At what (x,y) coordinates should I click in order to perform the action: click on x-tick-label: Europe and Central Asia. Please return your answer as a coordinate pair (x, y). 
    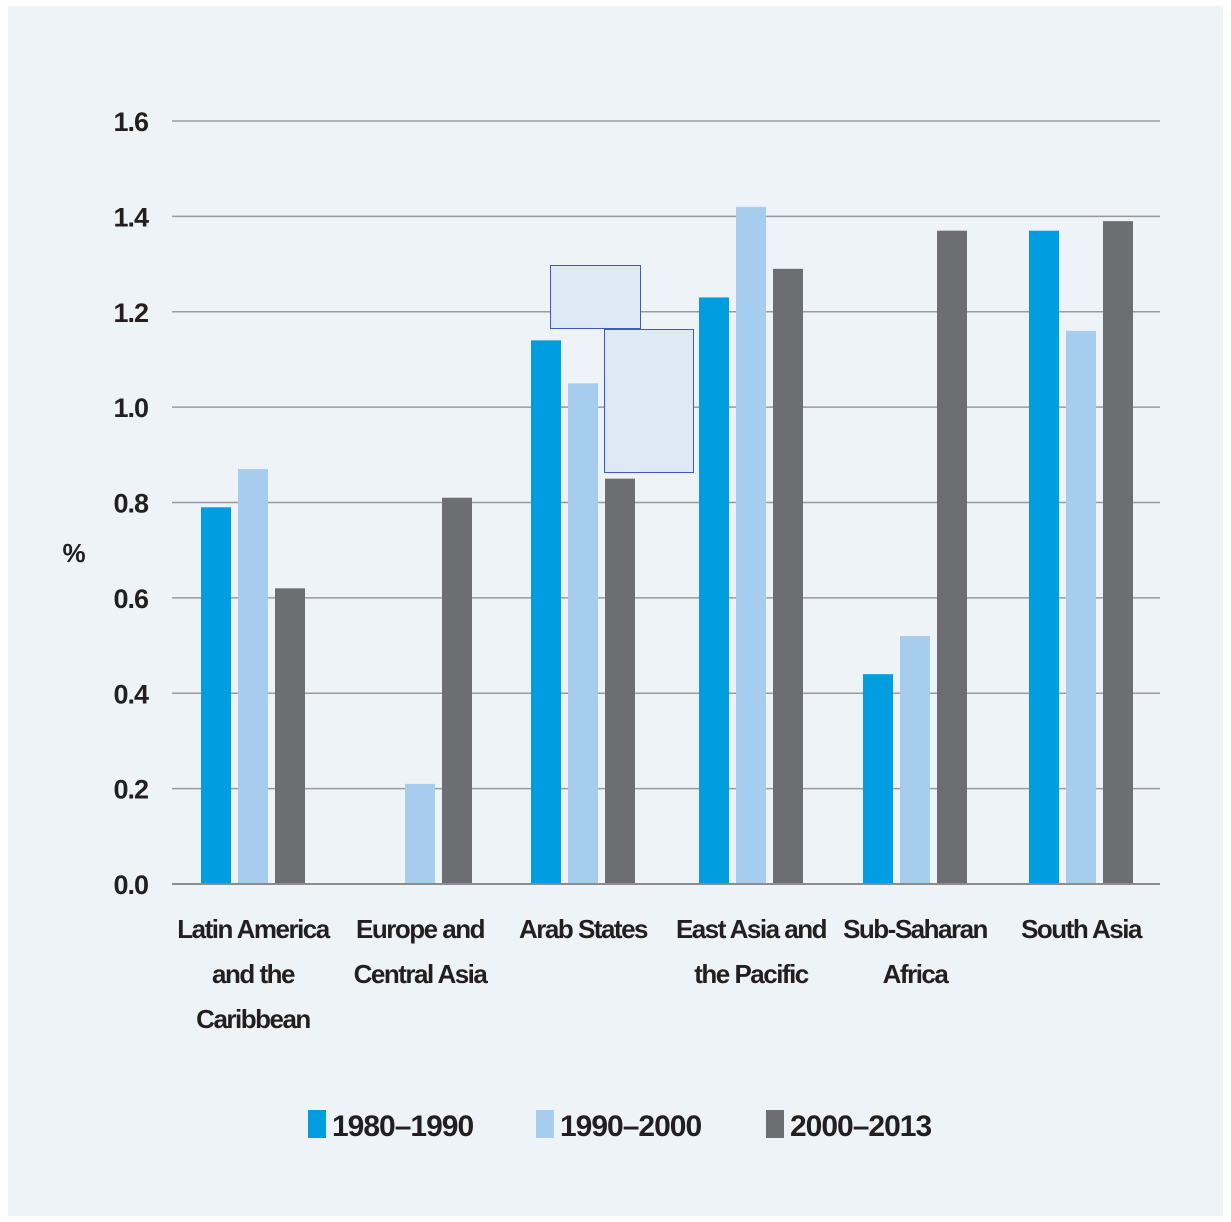
    Looking at the image, I should click on (421, 951).